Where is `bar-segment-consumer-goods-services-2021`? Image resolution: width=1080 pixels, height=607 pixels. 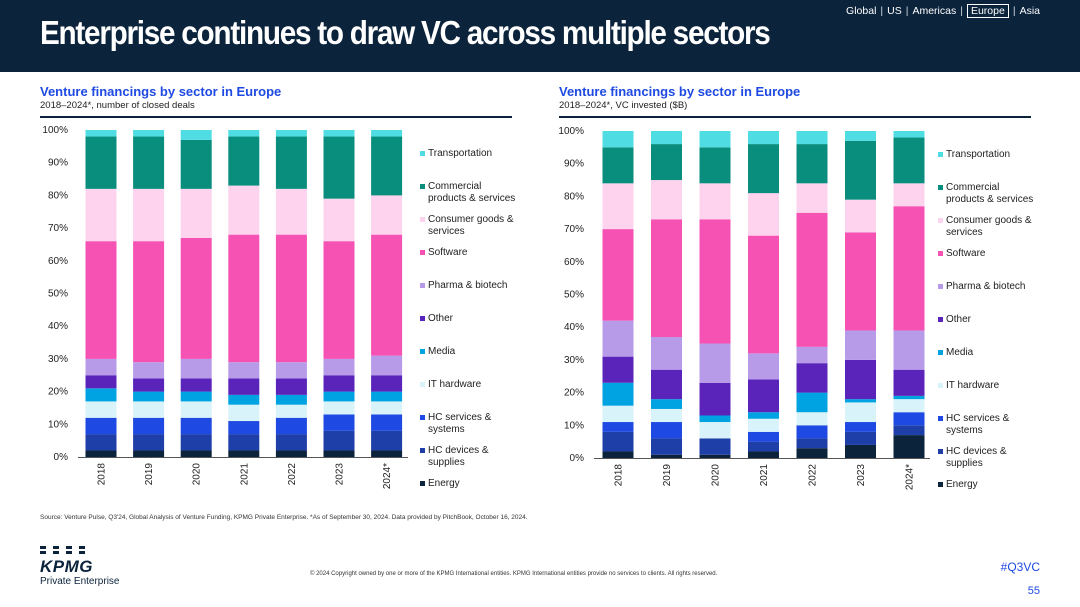 bar-segment-consumer-goods-services-2021 is located at coordinates (244, 210).